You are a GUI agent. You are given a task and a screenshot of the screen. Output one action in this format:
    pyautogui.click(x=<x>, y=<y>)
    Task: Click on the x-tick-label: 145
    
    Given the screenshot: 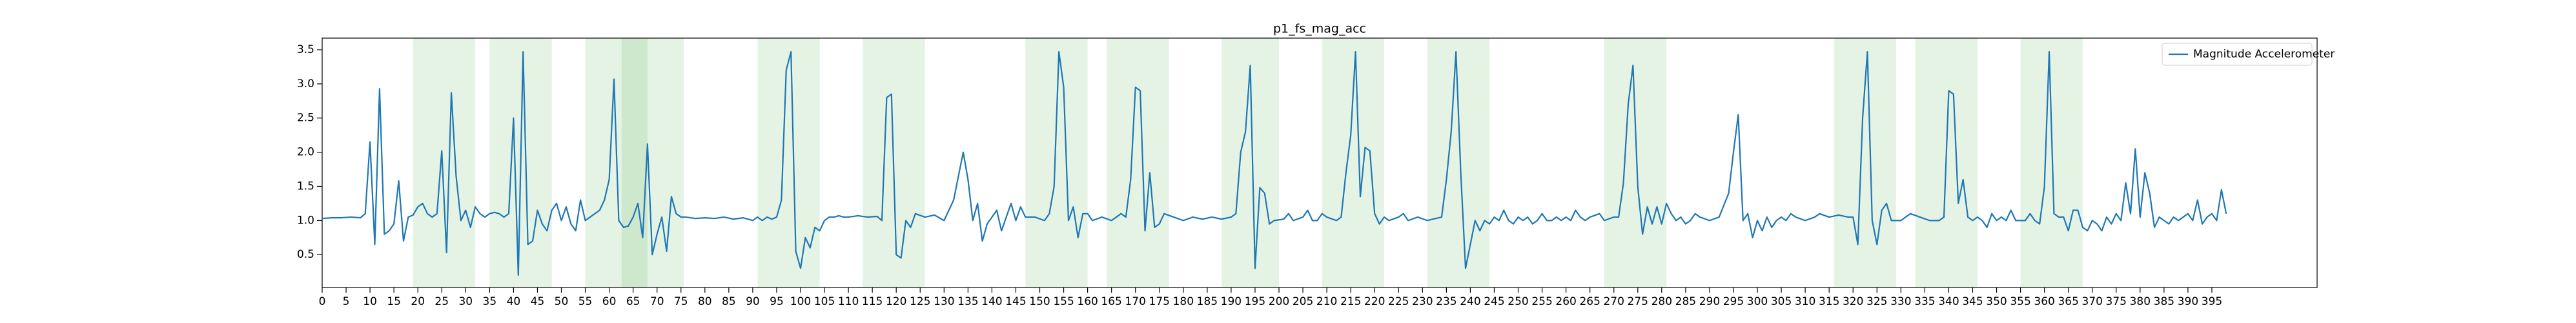 What is the action you would take?
    pyautogui.click(x=1016, y=302)
    